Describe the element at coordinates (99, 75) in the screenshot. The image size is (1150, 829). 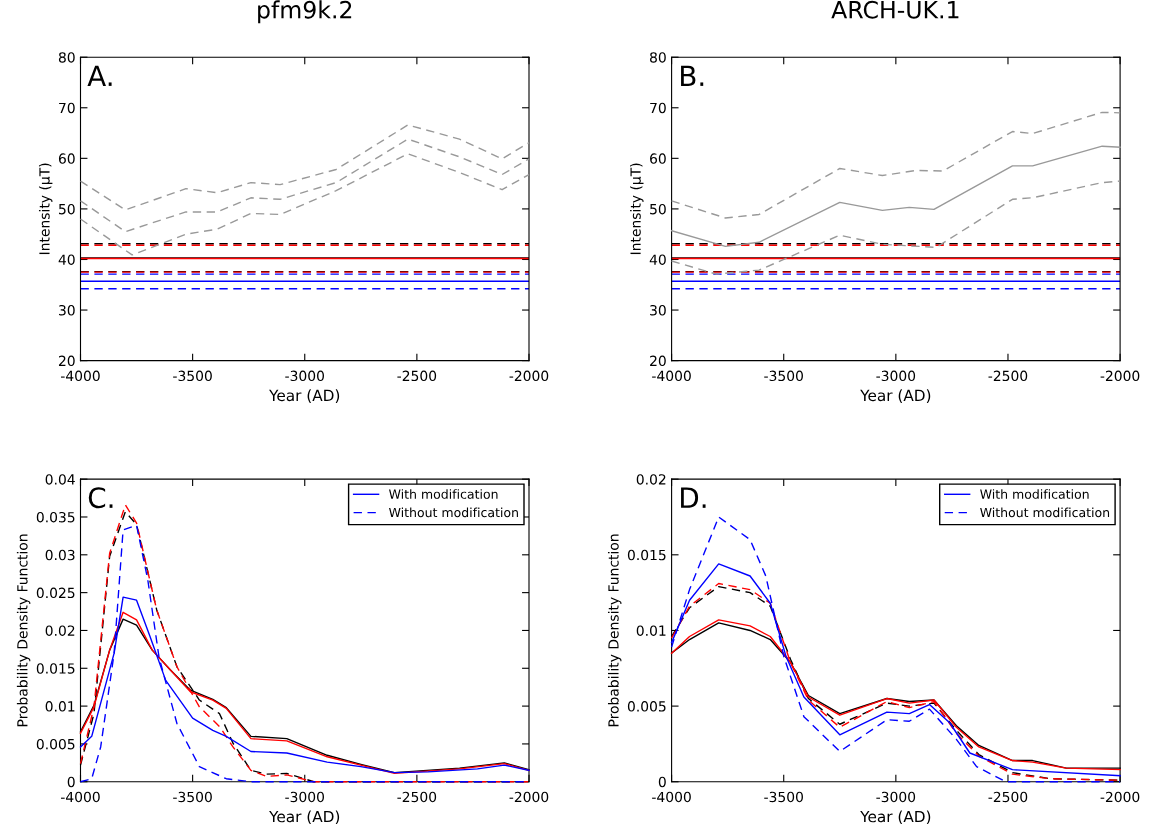
I see `annotation: A.` at that location.